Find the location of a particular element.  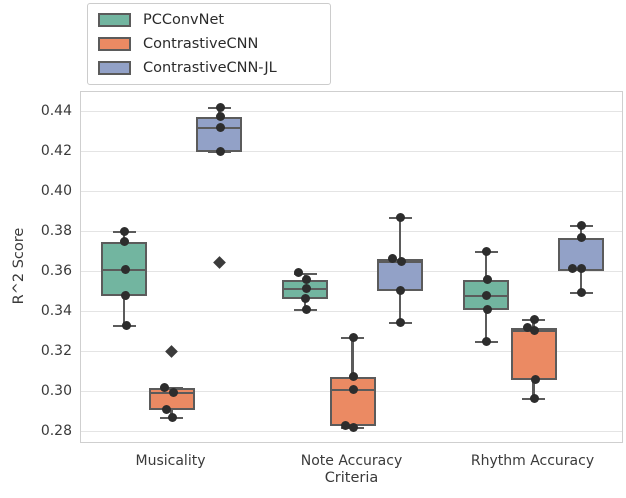

legend-item: ContrastiveCNN is located at coordinates (209, 44).